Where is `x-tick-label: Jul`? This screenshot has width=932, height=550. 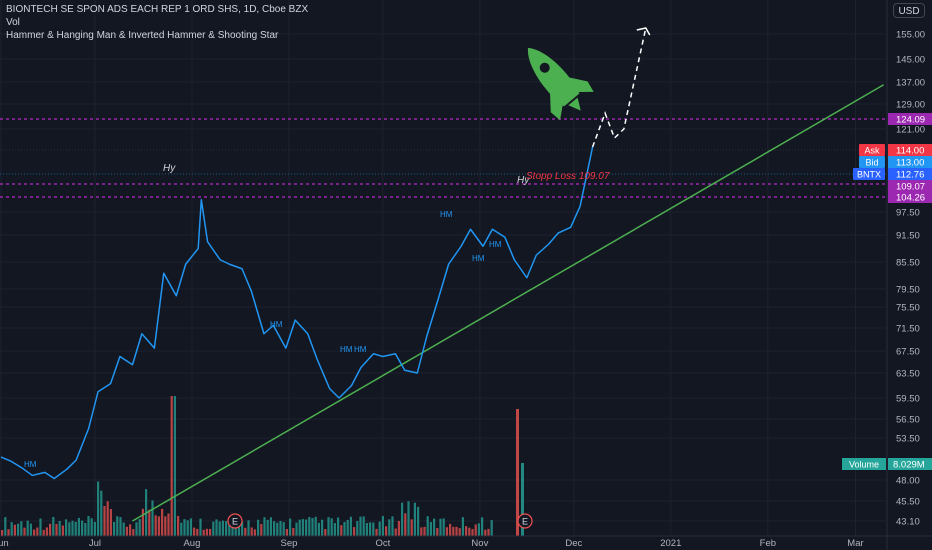
x-tick-label: Jul is located at coordinates (95, 543).